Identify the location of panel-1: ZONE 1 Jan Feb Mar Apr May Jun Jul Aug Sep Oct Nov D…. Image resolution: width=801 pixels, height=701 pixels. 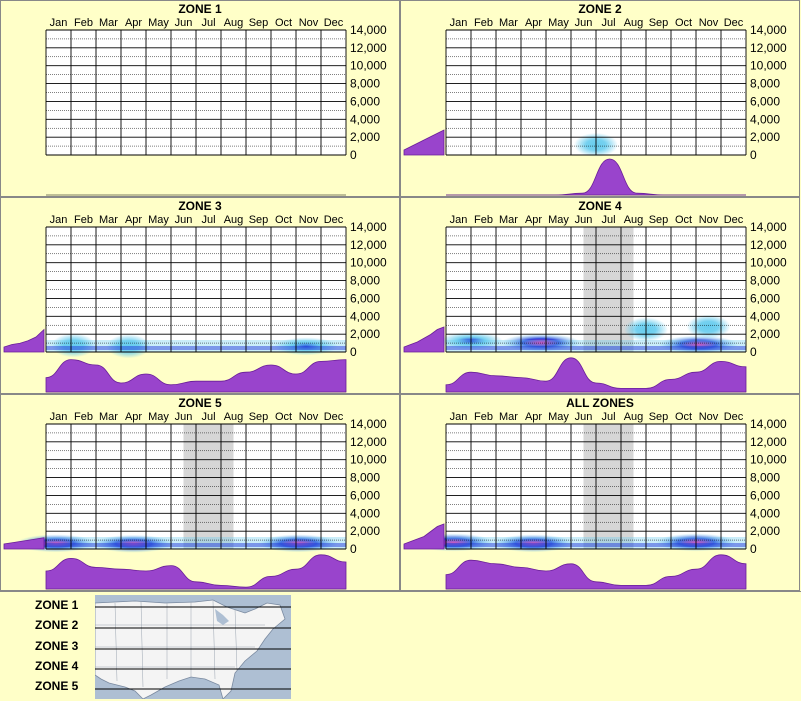
(200, 98).